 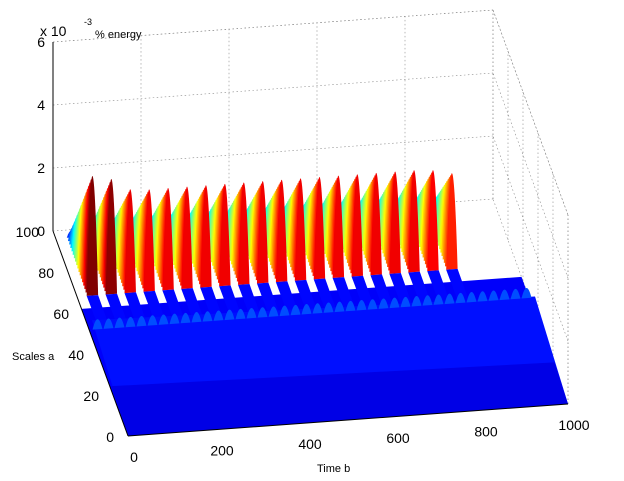 What do you see at coordinates (118, 35) in the screenshot?
I see `z-axis-label: % energy` at bounding box center [118, 35].